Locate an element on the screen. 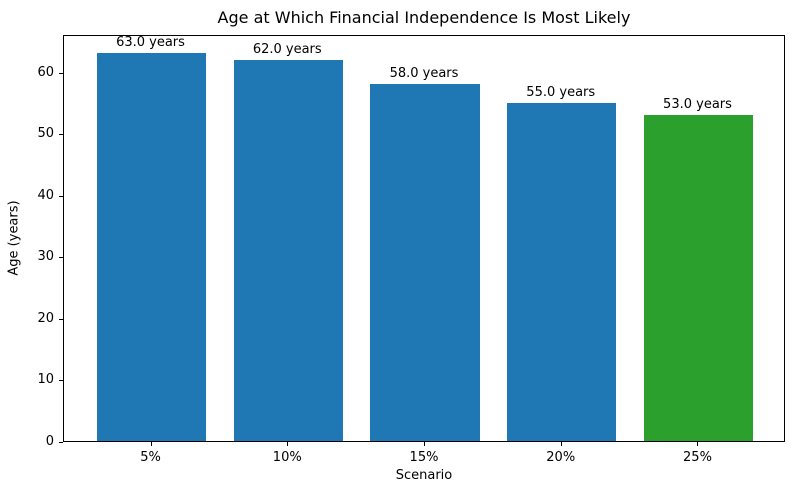 The image size is (800, 500). bar-5% is located at coordinates (151, 247).